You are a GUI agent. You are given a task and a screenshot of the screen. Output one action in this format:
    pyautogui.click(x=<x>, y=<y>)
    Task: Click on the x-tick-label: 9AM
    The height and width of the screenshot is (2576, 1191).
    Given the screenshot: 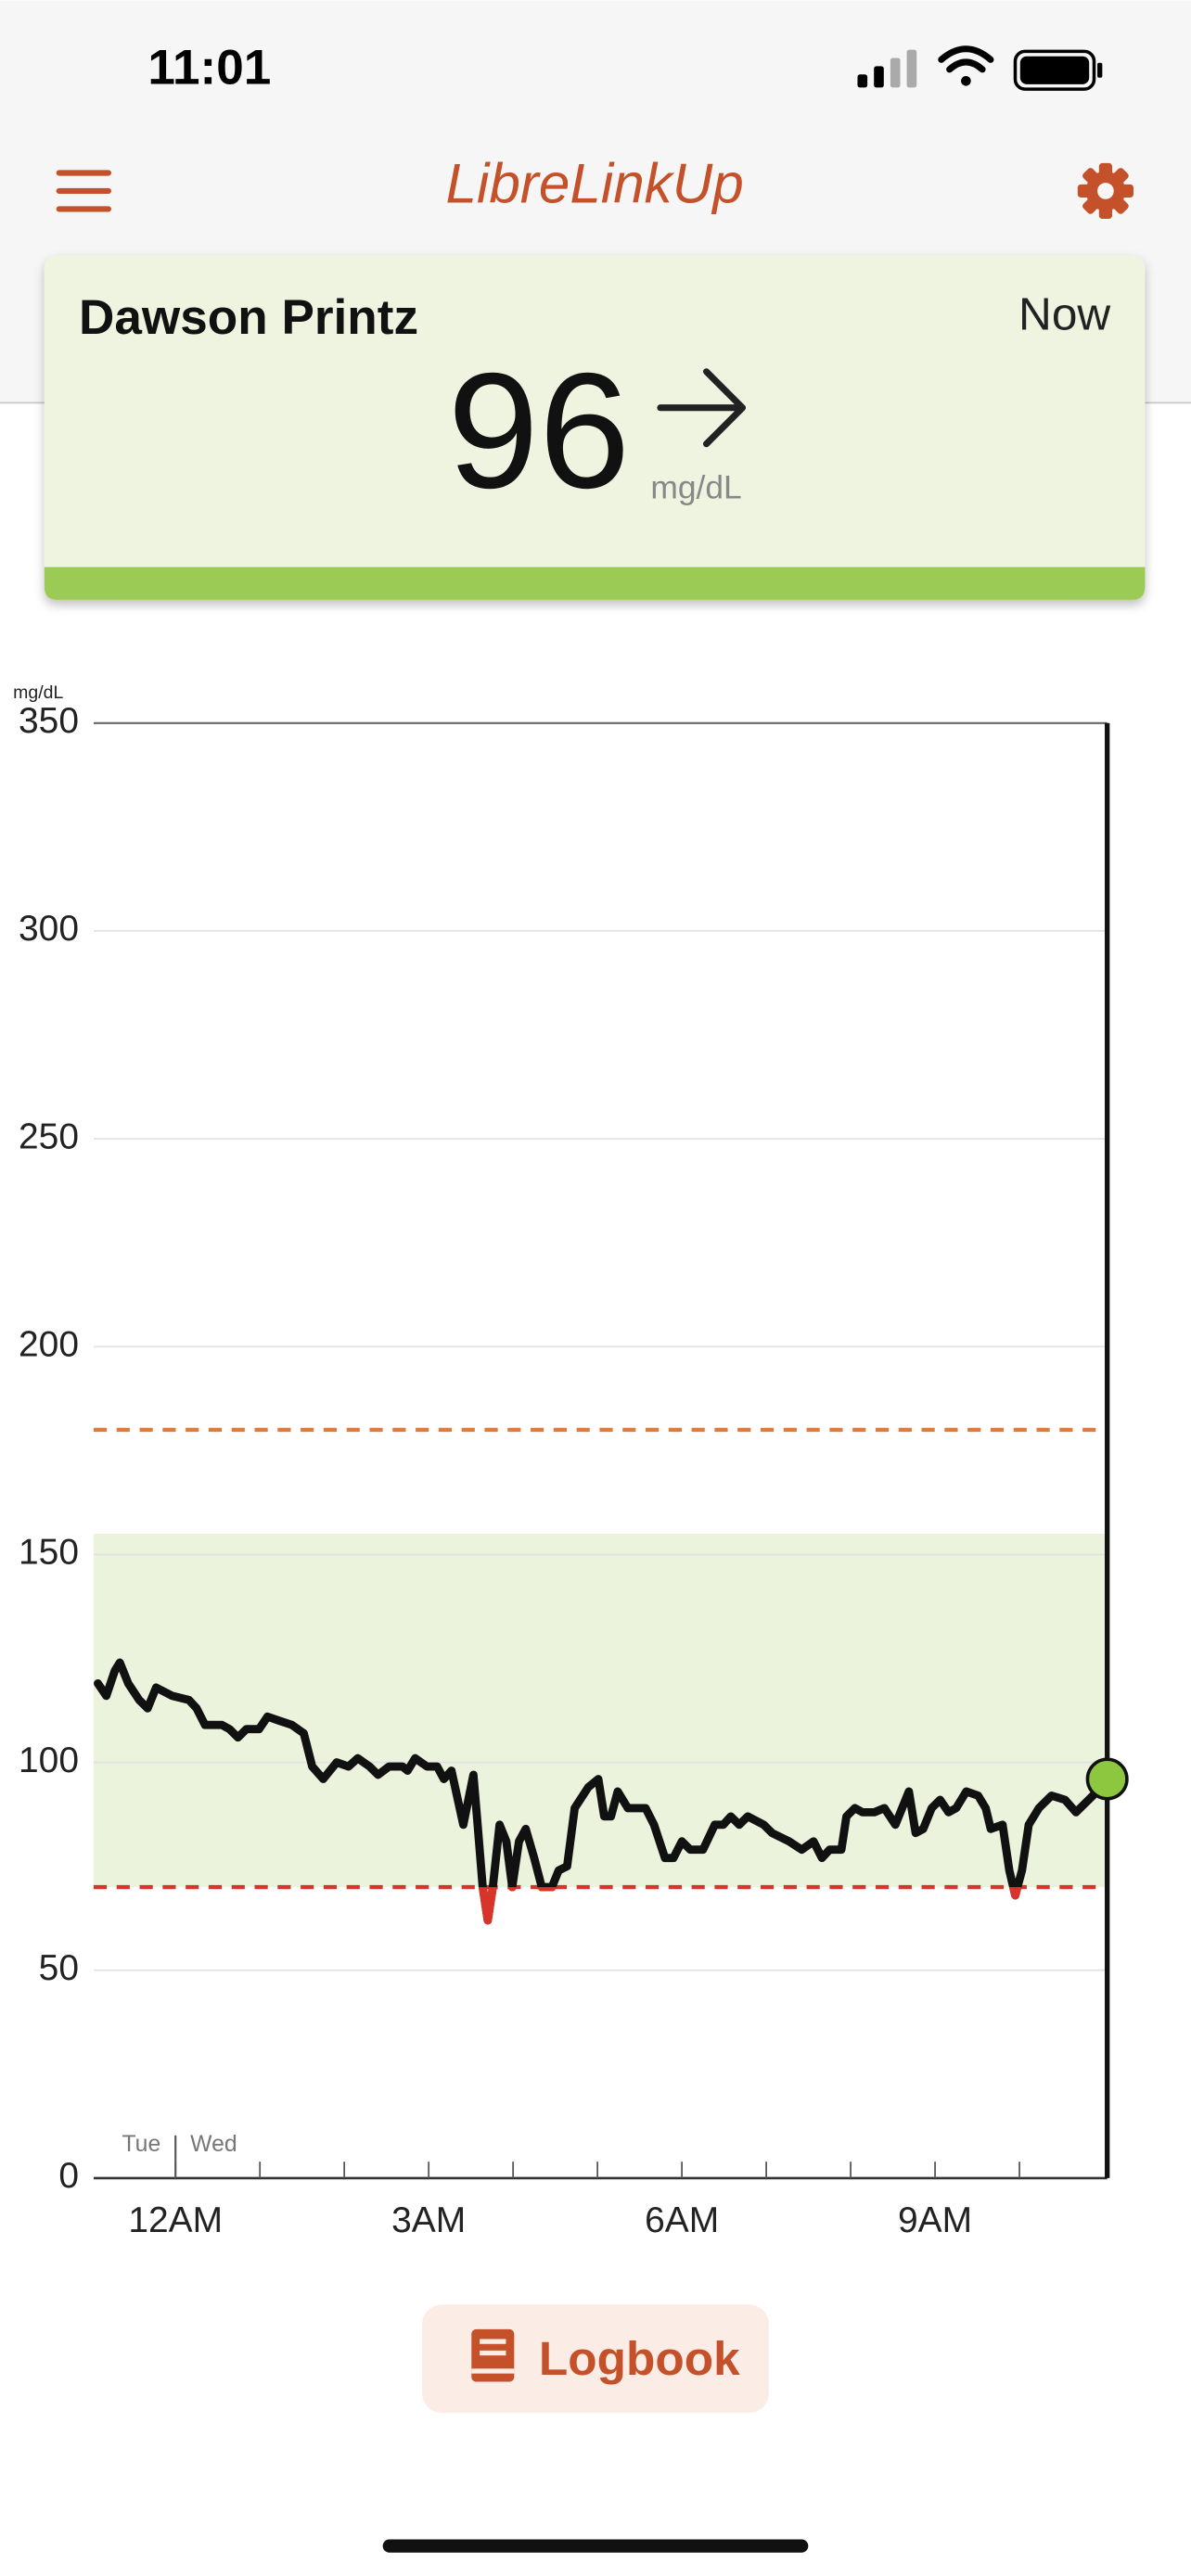 What is the action you would take?
    pyautogui.click(x=935, y=2220)
    